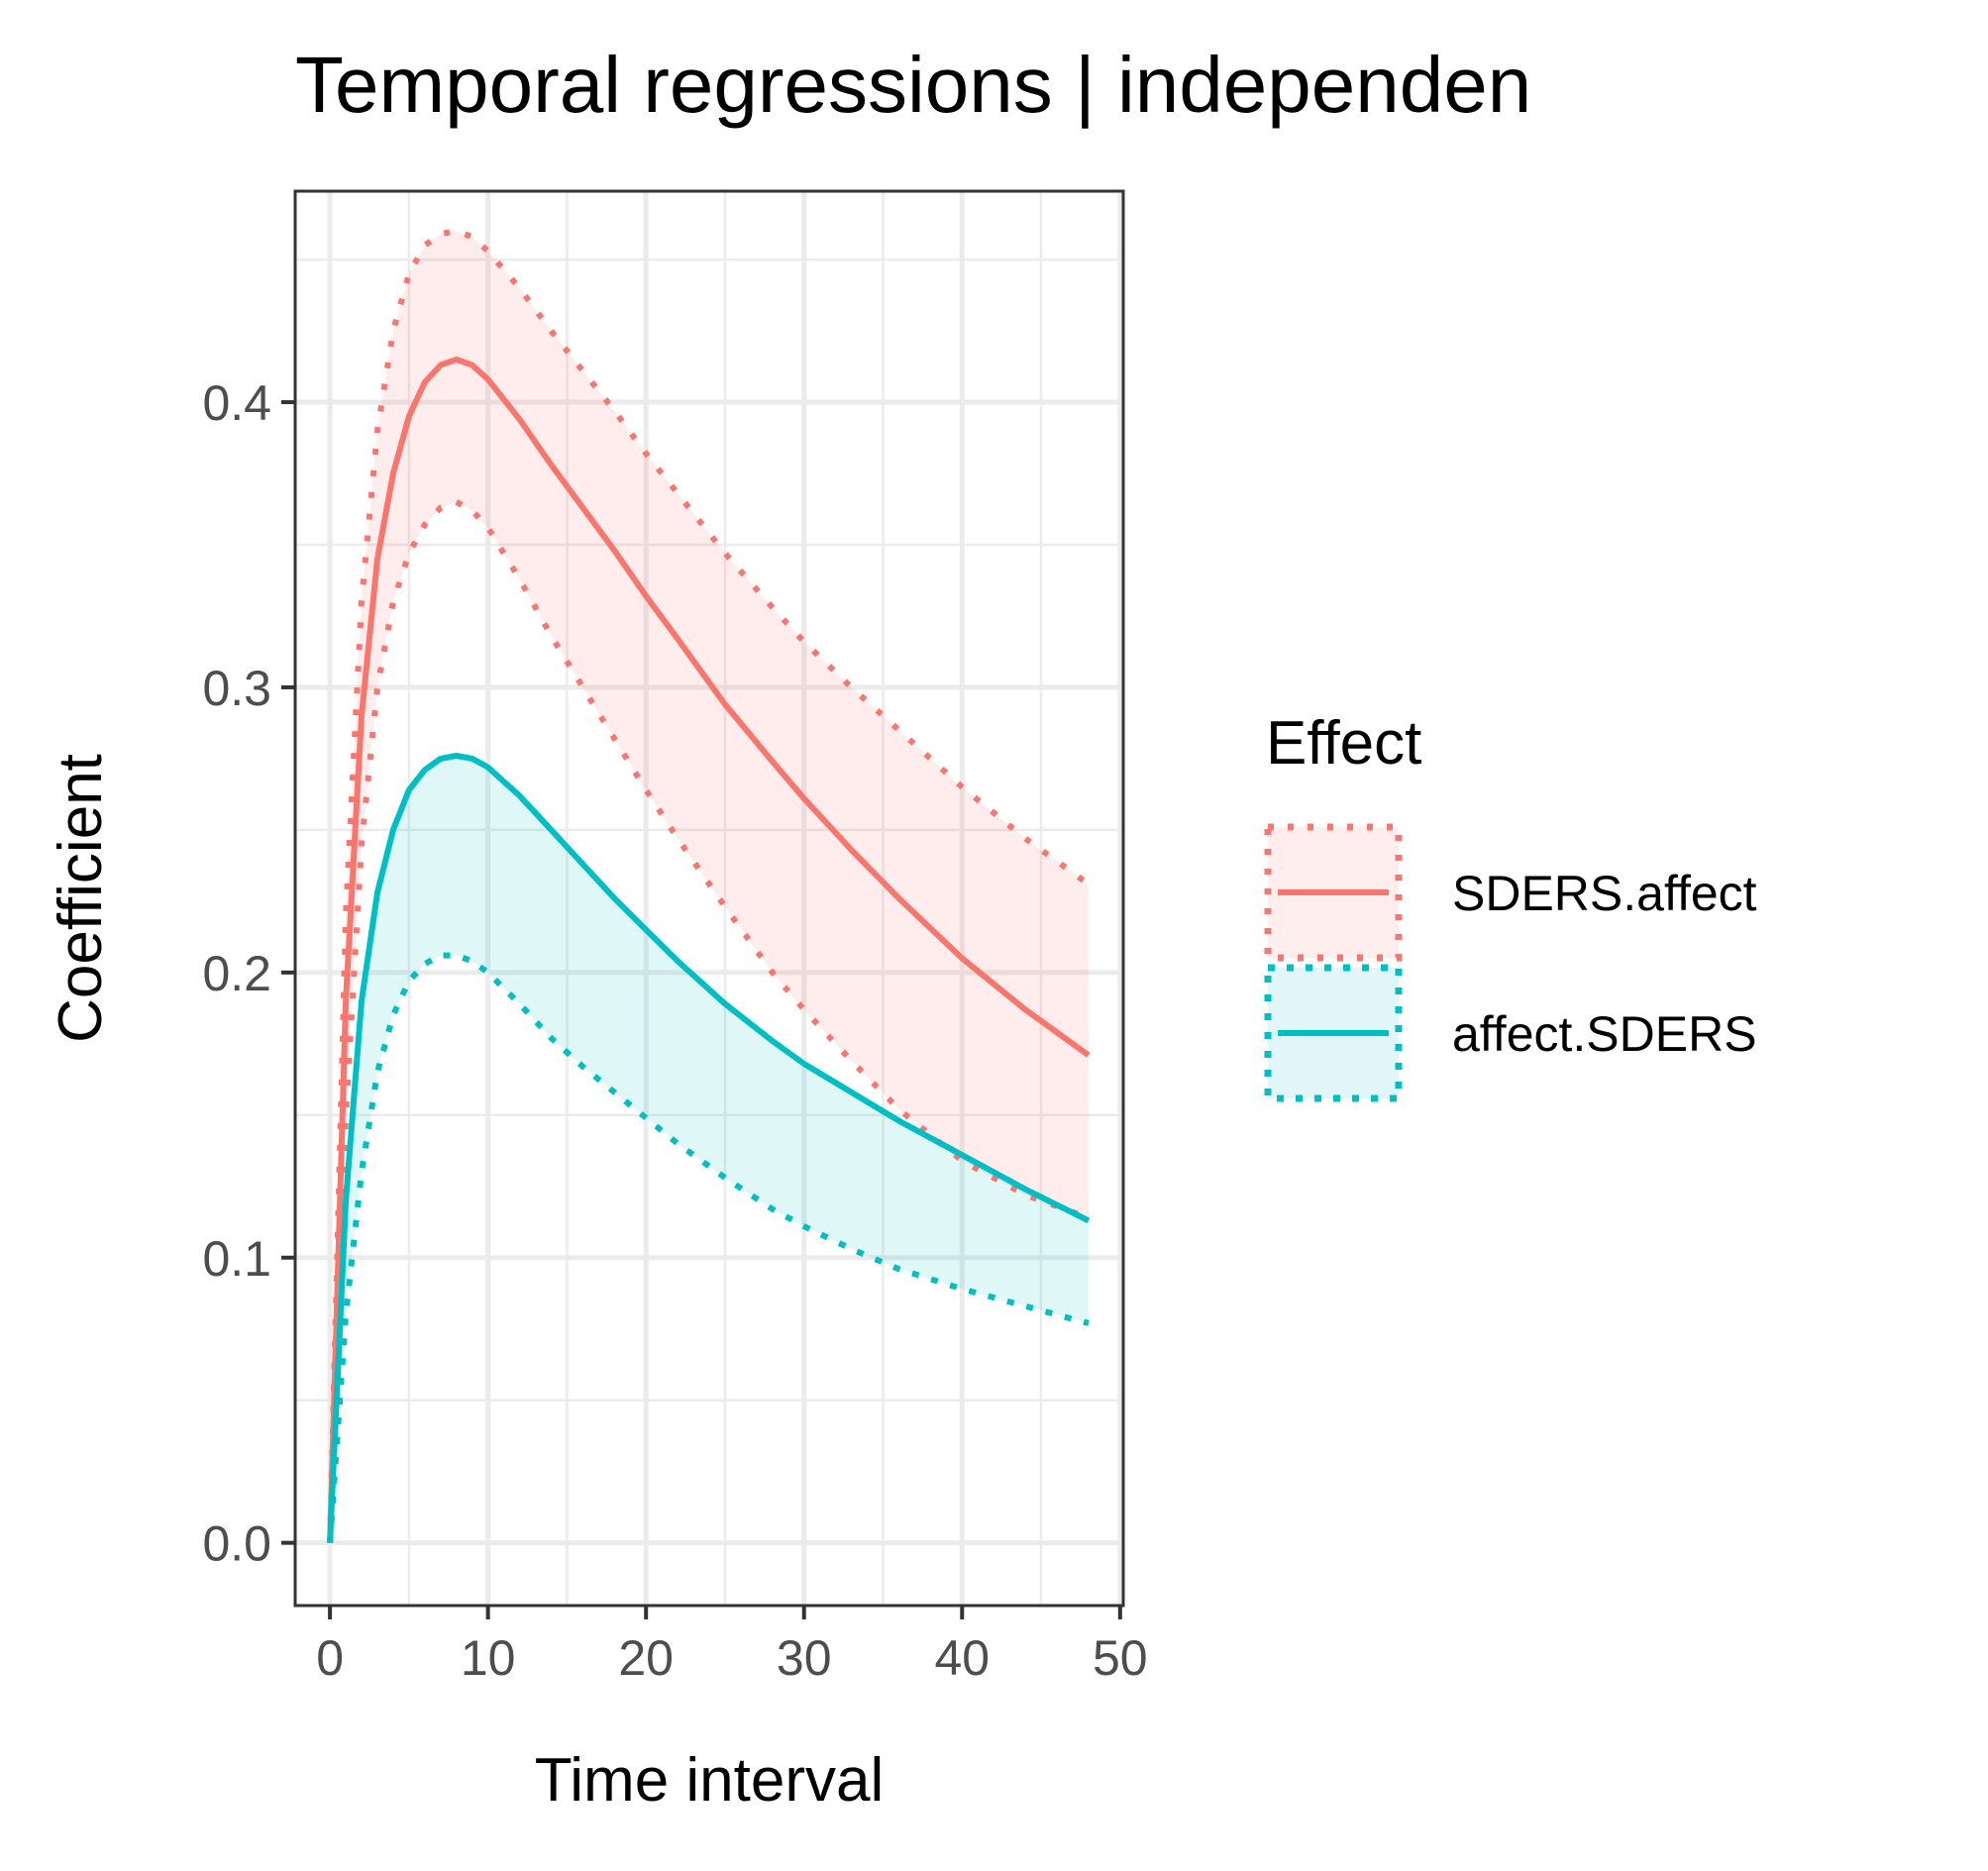 The width and height of the screenshot is (1988, 1871). Describe the element at coordinates (81, 899) in the screenshot. I see `y-axis-title: Coefficient` at that location.